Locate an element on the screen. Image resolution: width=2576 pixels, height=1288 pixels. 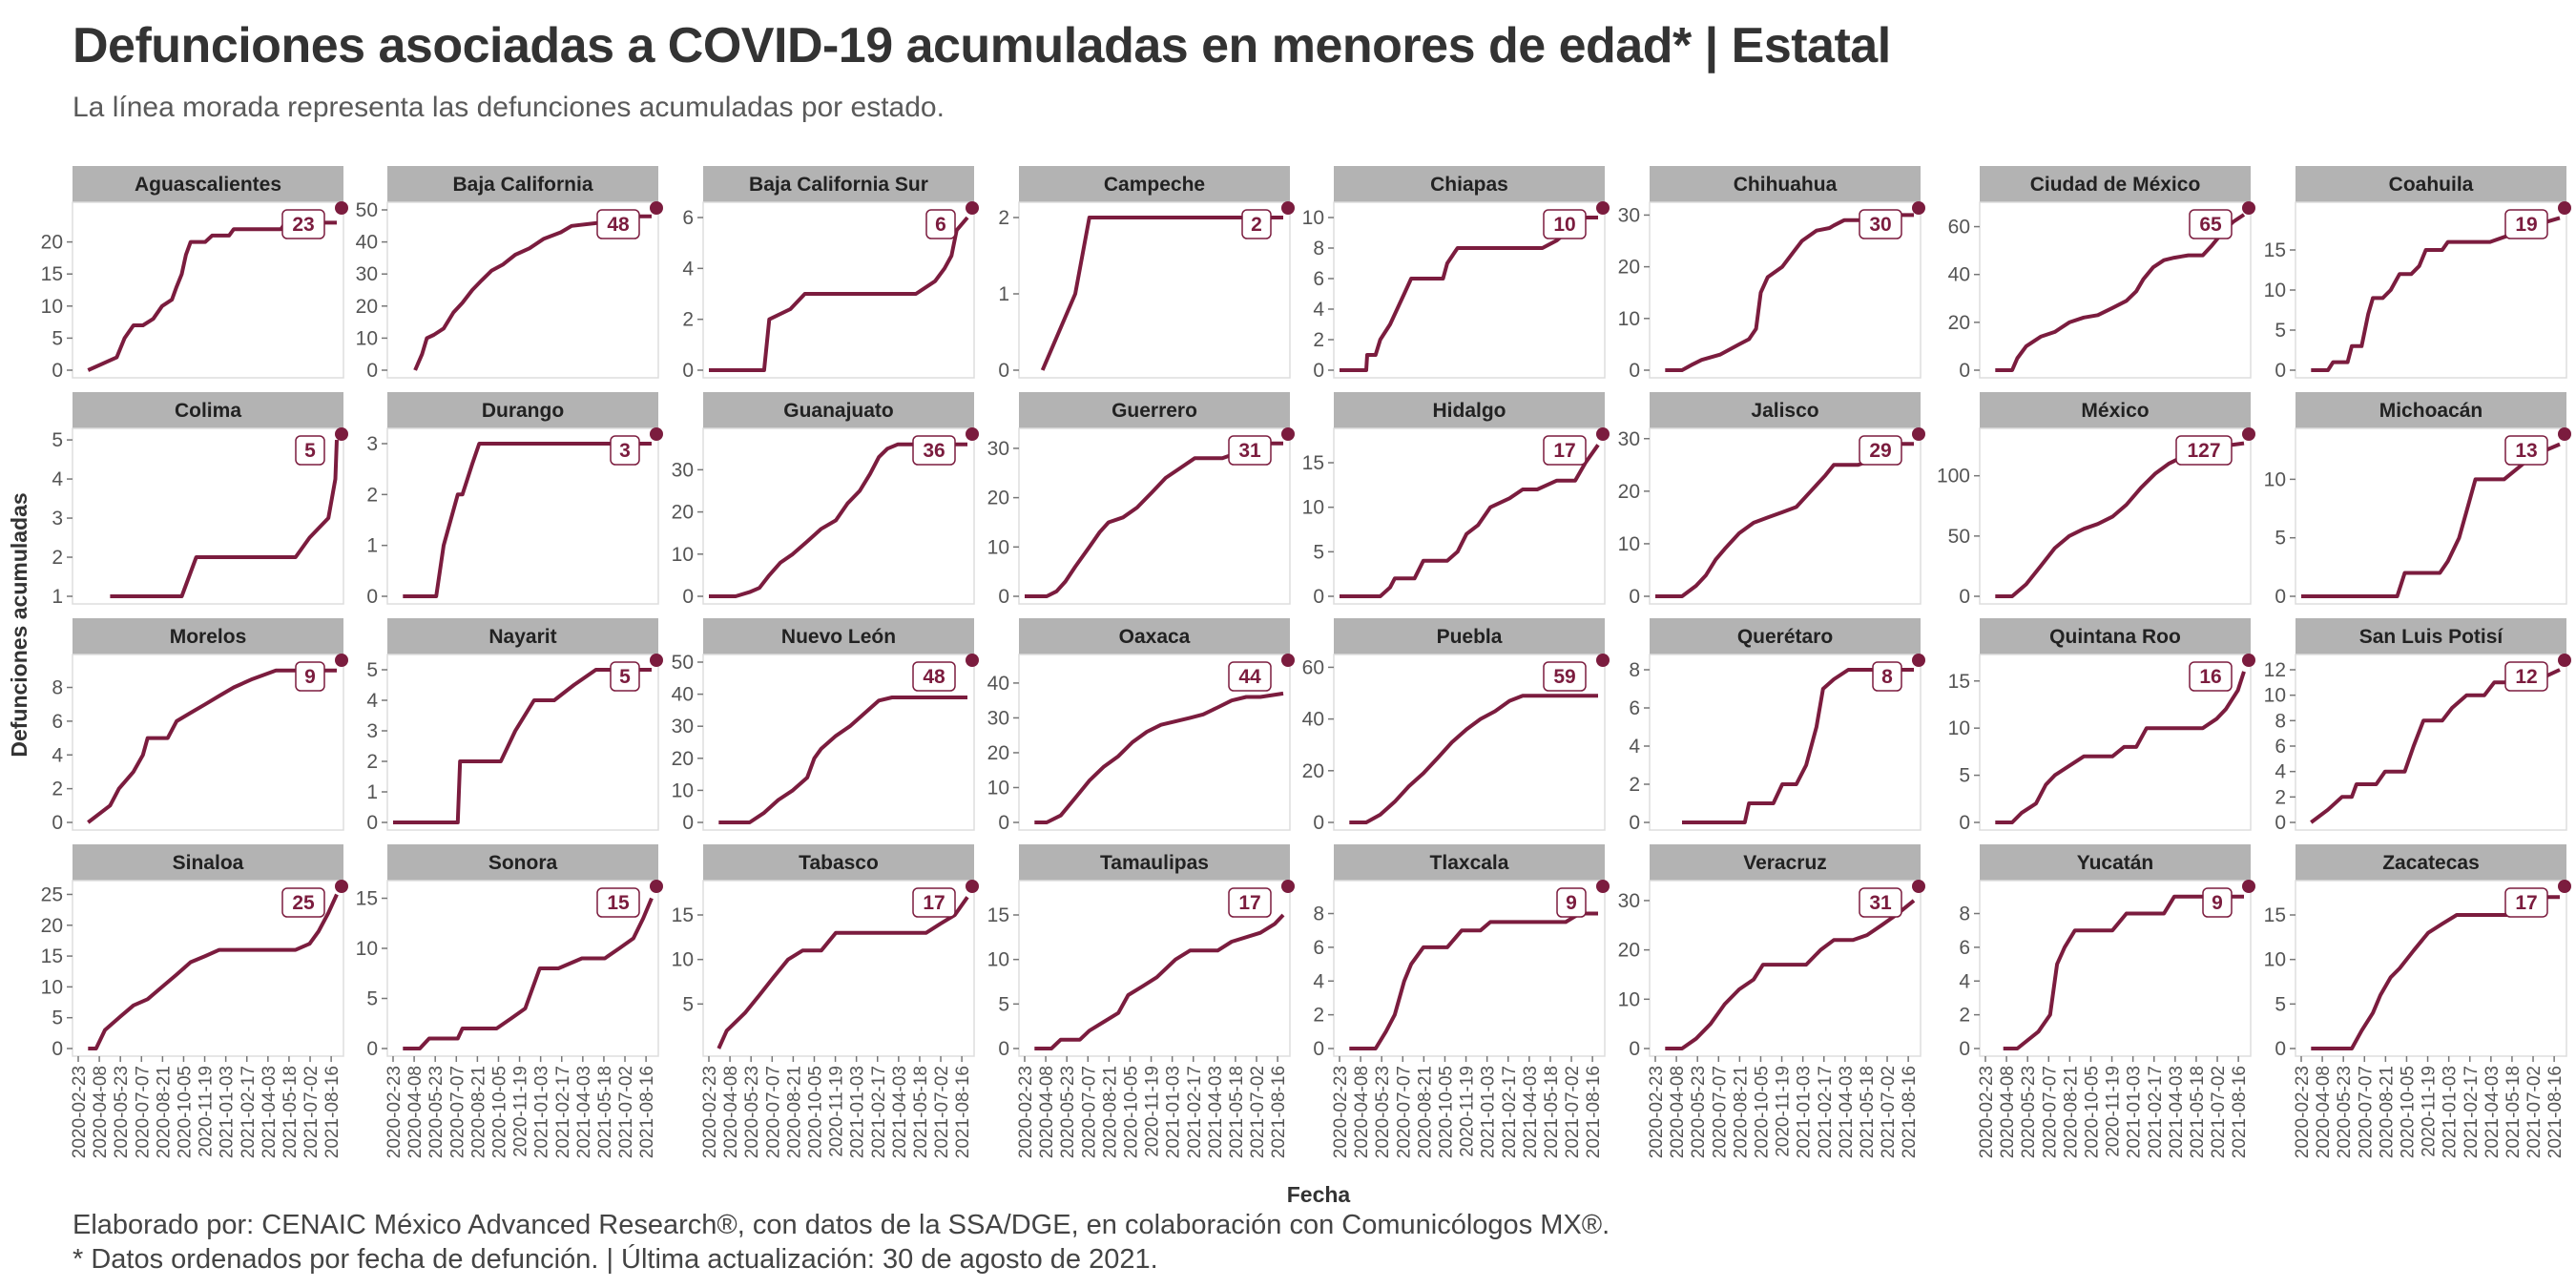
x-axis-title: Fecha is located at coordinates (1319, 1194).